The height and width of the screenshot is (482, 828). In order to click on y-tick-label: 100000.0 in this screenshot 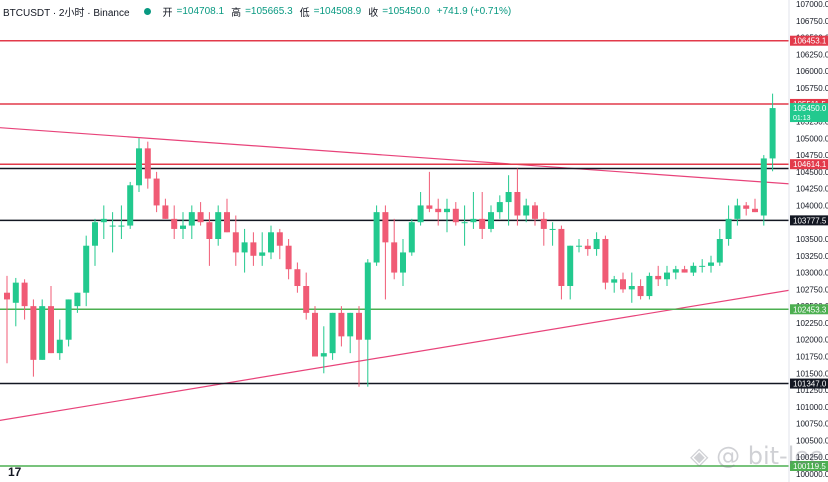, I will do `click(812, 474)`.